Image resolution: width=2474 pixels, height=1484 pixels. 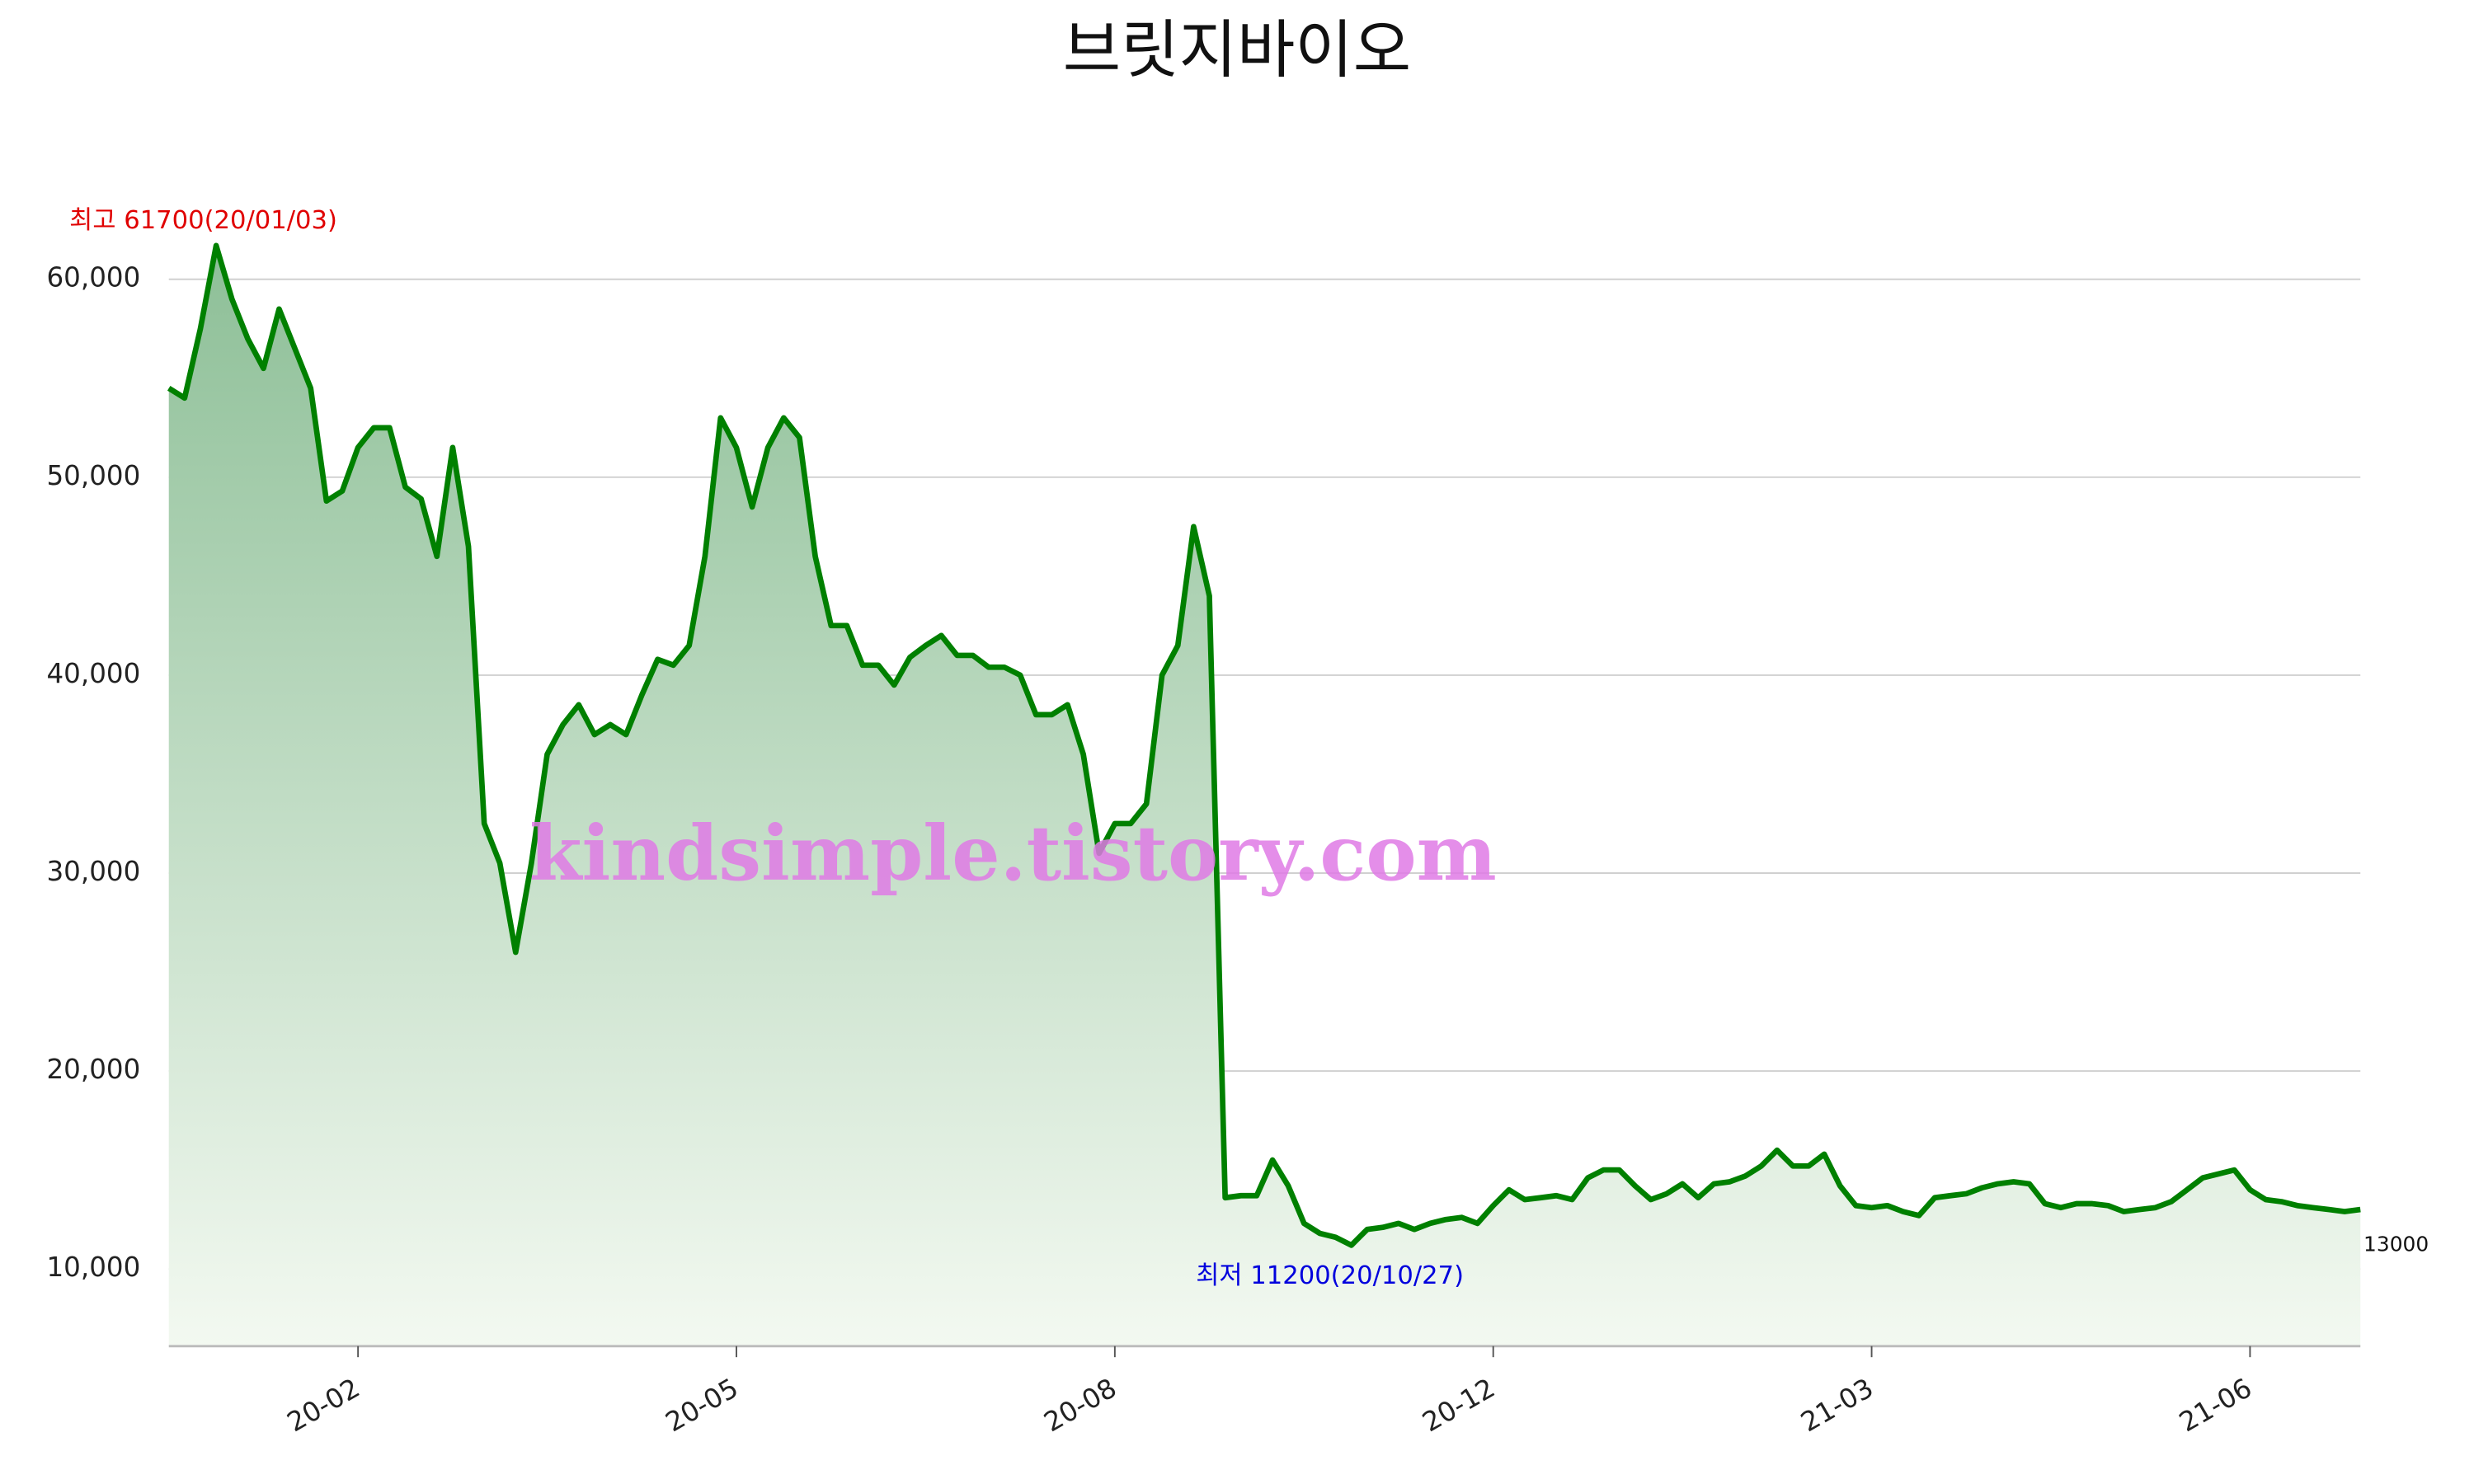 What do you see at coordinates (1080, 1405) in the screenshot?
I see `x-tick-label: 20-08` at bounding box center [1080, 1405].